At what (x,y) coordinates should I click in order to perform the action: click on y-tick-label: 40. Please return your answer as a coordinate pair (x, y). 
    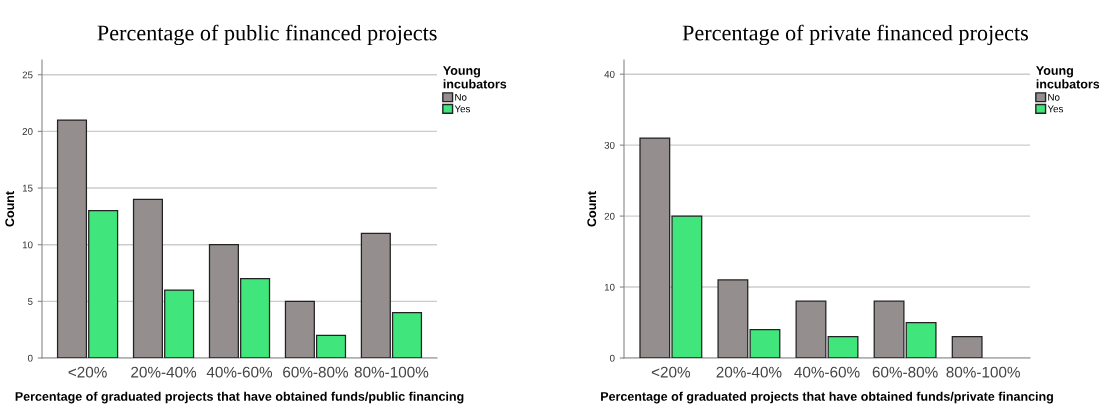
    Looking at the image, I should click on (609, 74).